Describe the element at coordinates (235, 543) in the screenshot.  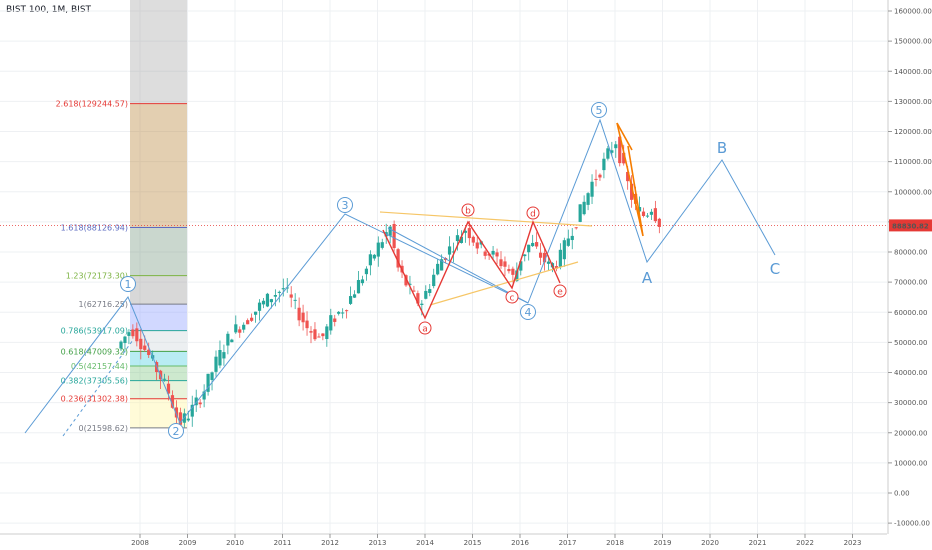
I see `time-tick-label: 2010` at that location.